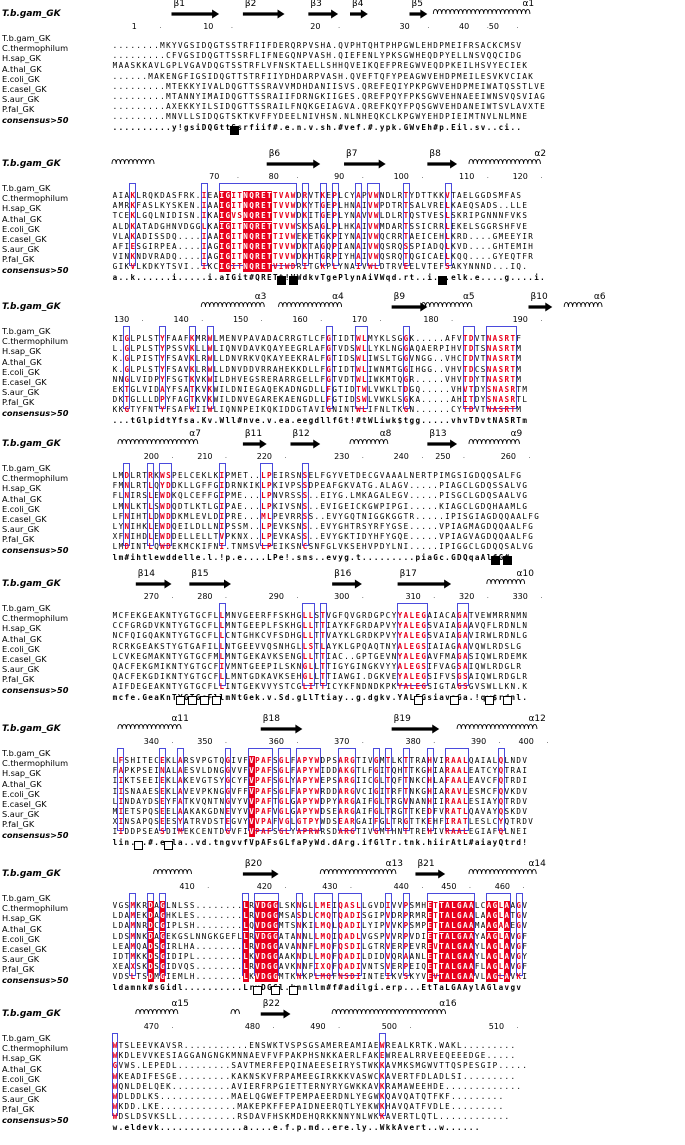 The width and height of the screenshot is (685, 1145). What do you see at coordinates (401, 176) in the screenshot?
I see `residue-number: 100` at bounding box center [401, 176].